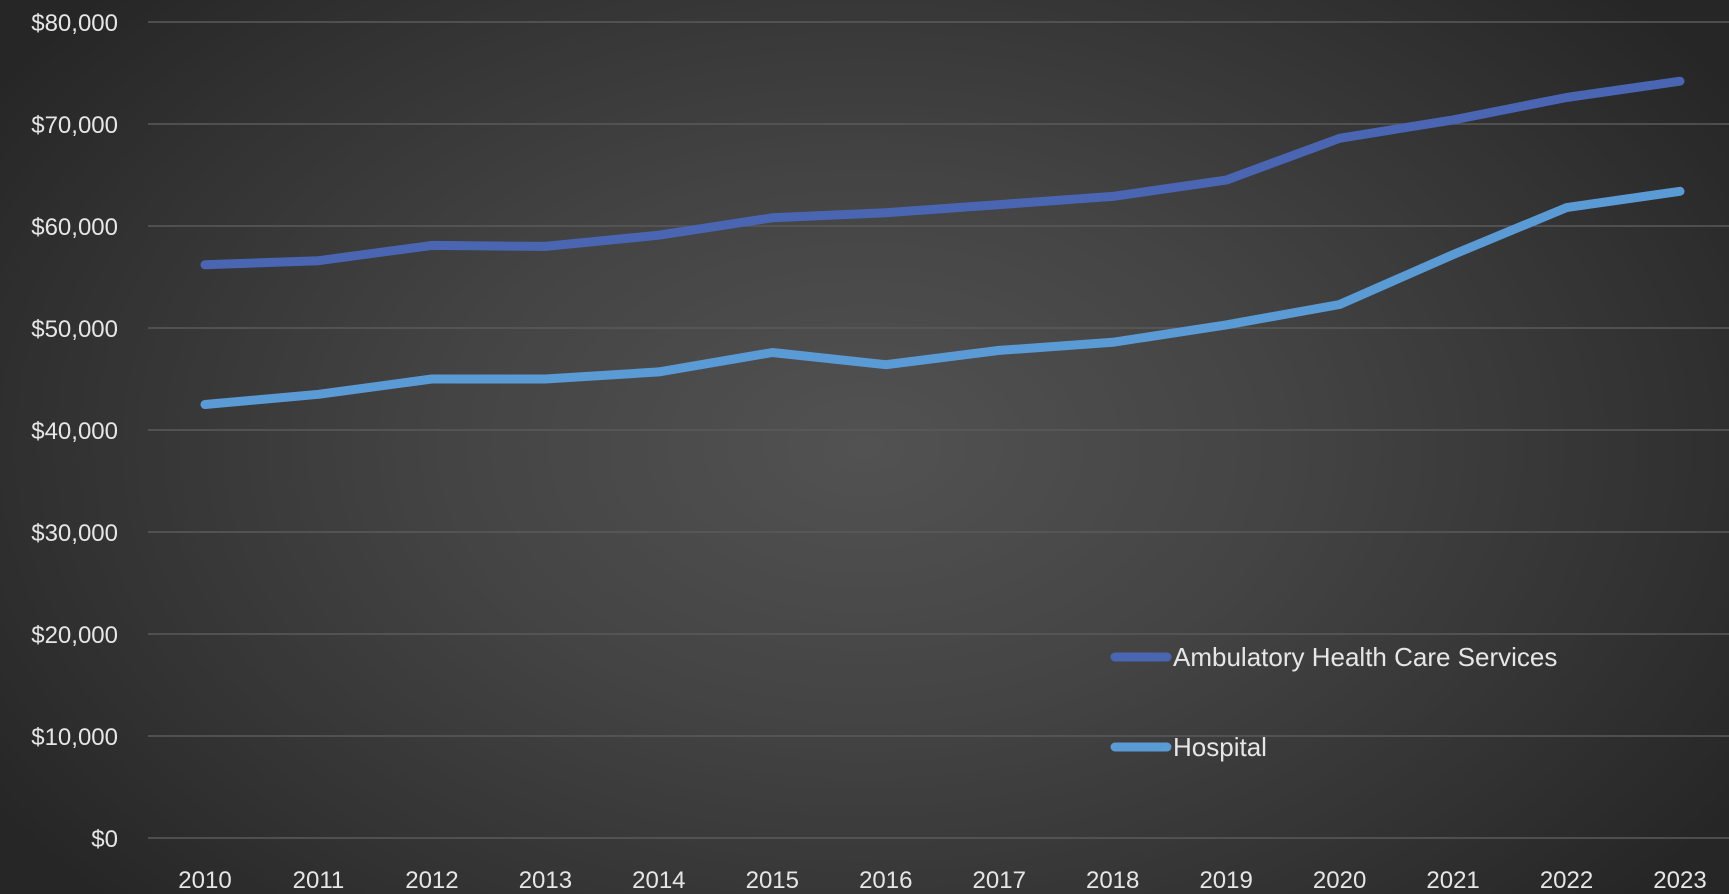  Describe the element at coordinates (1679, 880) in the screenshot. I see `x-tick-label: 2023` at that location.